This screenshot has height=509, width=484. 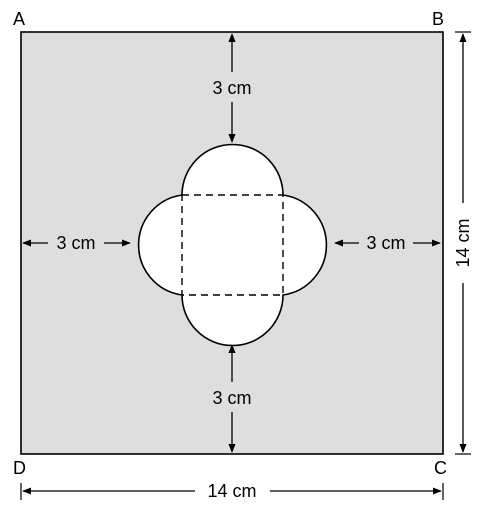 I want to click on vertex-b: B, so click(x=438, y=19).